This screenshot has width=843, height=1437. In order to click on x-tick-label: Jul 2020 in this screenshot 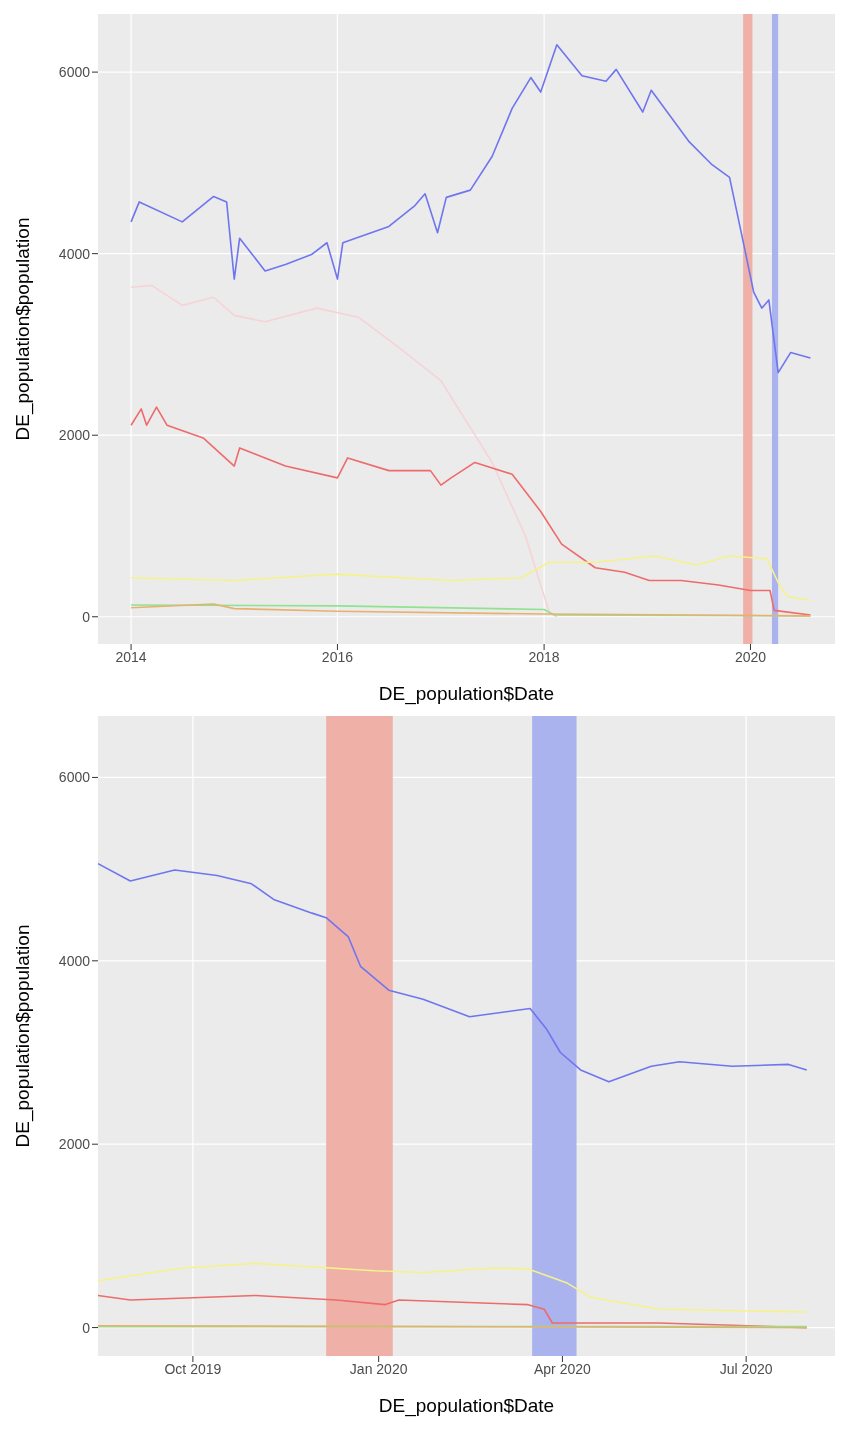, I will do `click(746, 1368)`.